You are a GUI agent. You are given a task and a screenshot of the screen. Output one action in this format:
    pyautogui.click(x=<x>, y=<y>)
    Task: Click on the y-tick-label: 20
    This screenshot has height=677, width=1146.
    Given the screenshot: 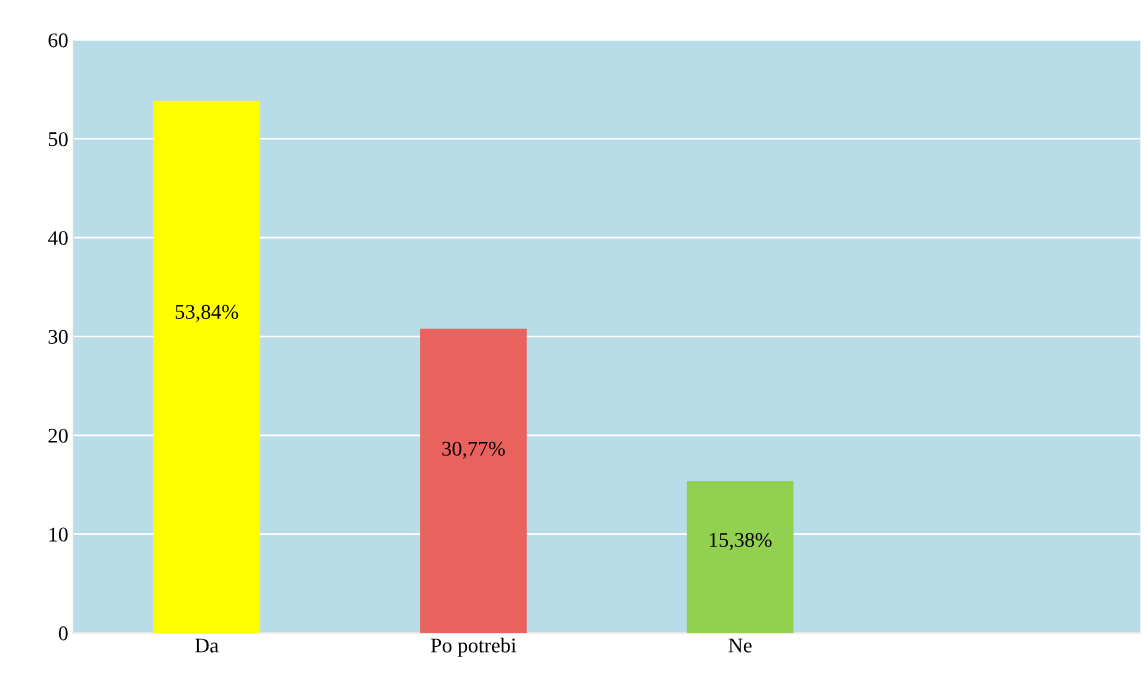 What is the action you would take?
    pyautogui.click(x=58, y=435)
    